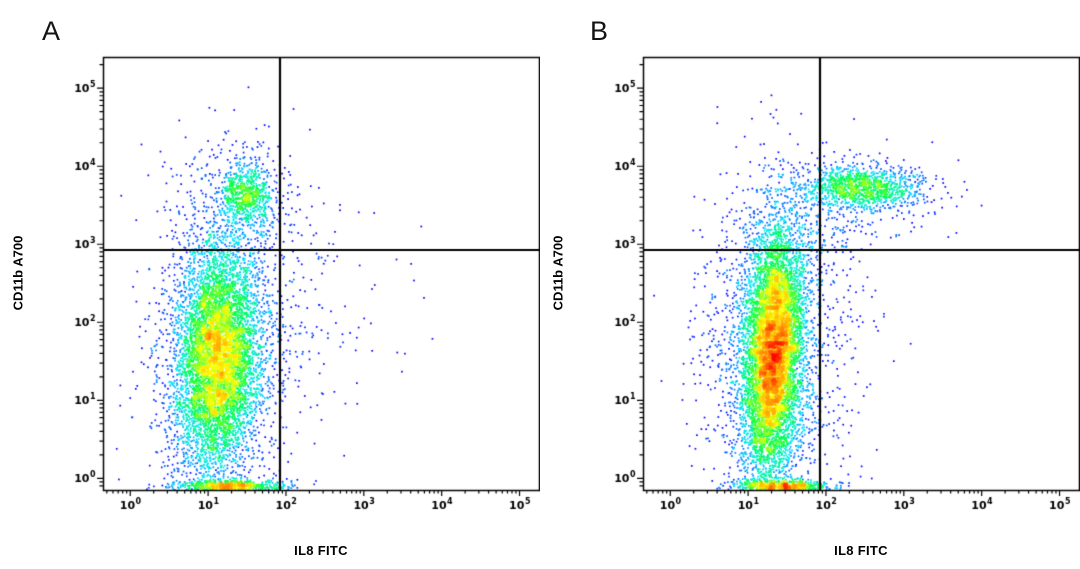 The image size is (1080, 569). Describe the element at coordinates (51, 31) in the screenshot. I see `panel-a-label: A` at that location.